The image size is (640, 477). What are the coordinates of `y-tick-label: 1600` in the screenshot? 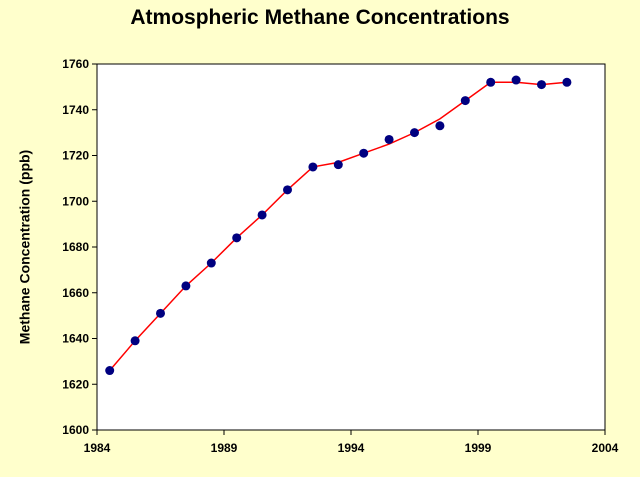 It's located at (75, 430).